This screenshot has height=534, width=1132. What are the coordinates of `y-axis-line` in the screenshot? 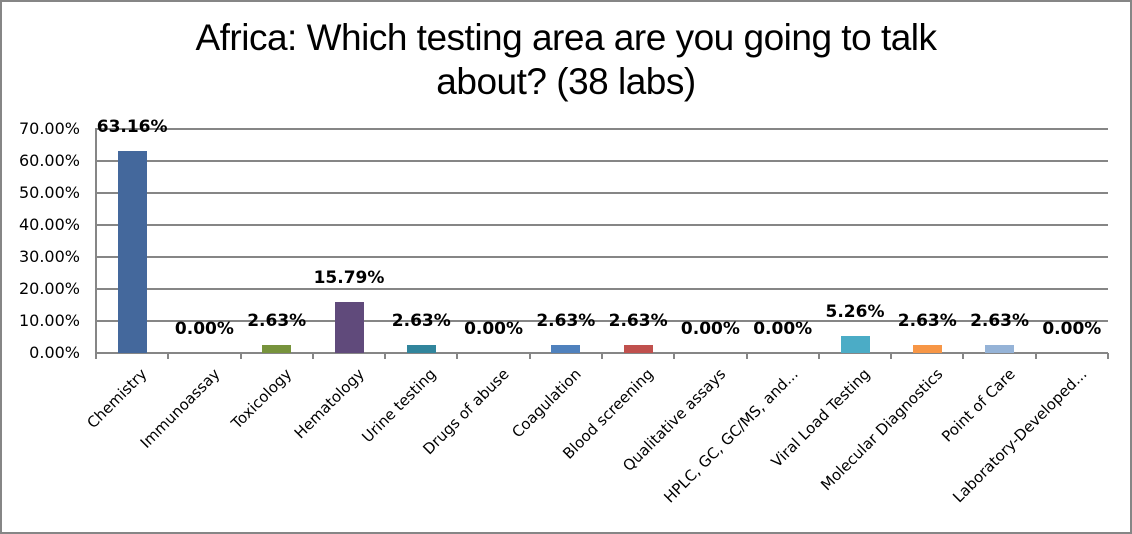 It's located at (96, 243).